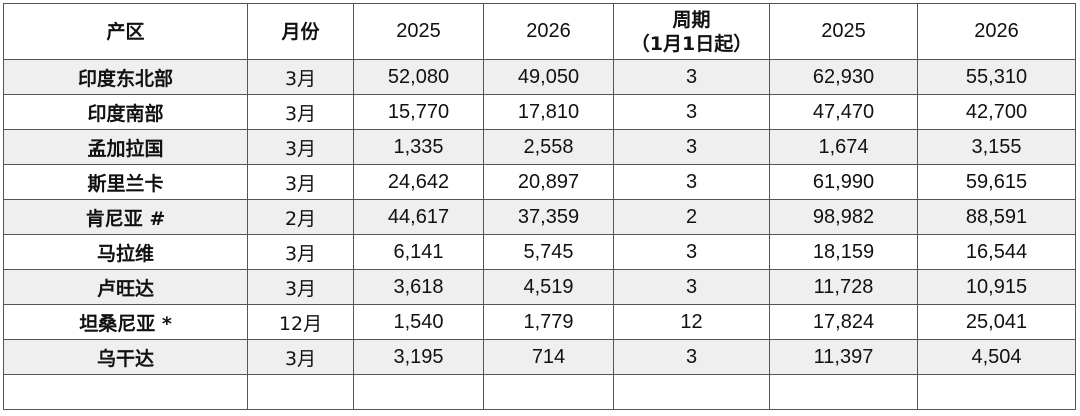  Describe the element at coordinates (125, 217) in the screenshot. I see `region-cell: 肯尼亚 #` at that location.